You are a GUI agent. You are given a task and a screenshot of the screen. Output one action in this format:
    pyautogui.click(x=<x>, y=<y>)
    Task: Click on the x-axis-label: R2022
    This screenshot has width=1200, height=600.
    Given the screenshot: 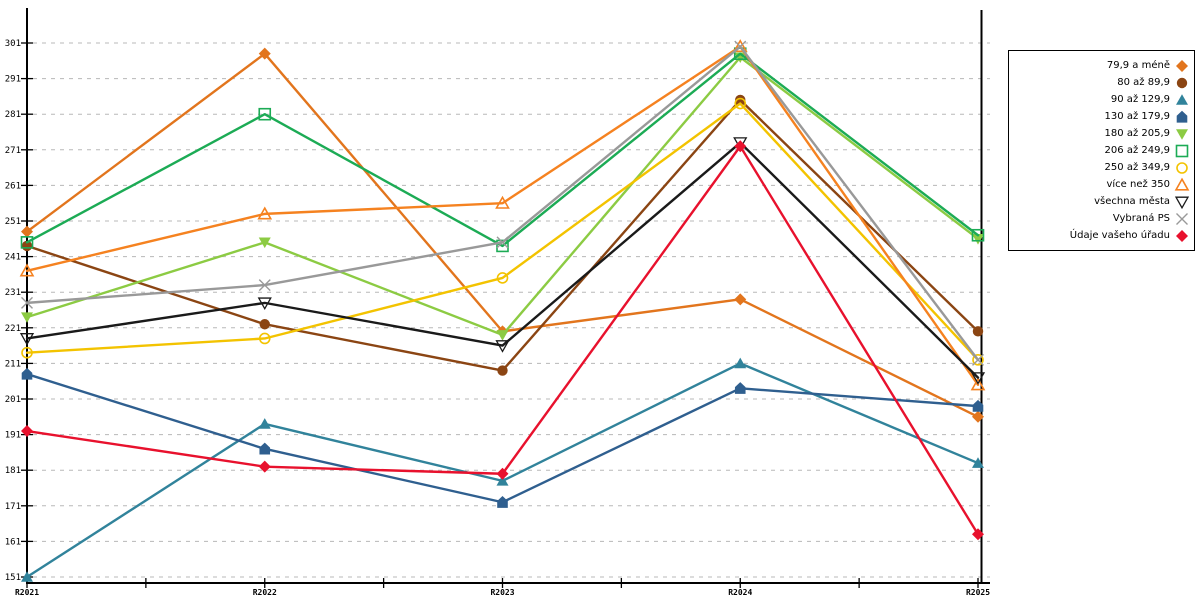 What is the action you would take?
    pyautogui.click(x=265, y=592)
    